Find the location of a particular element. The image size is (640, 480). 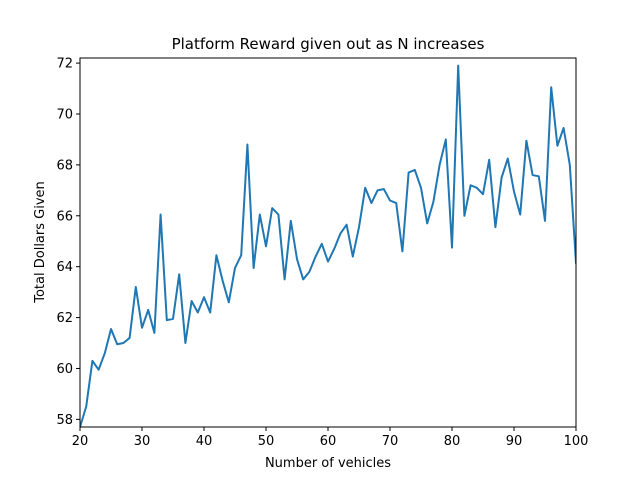

y-tick-label: 62 is located at coordinates (64, 318).